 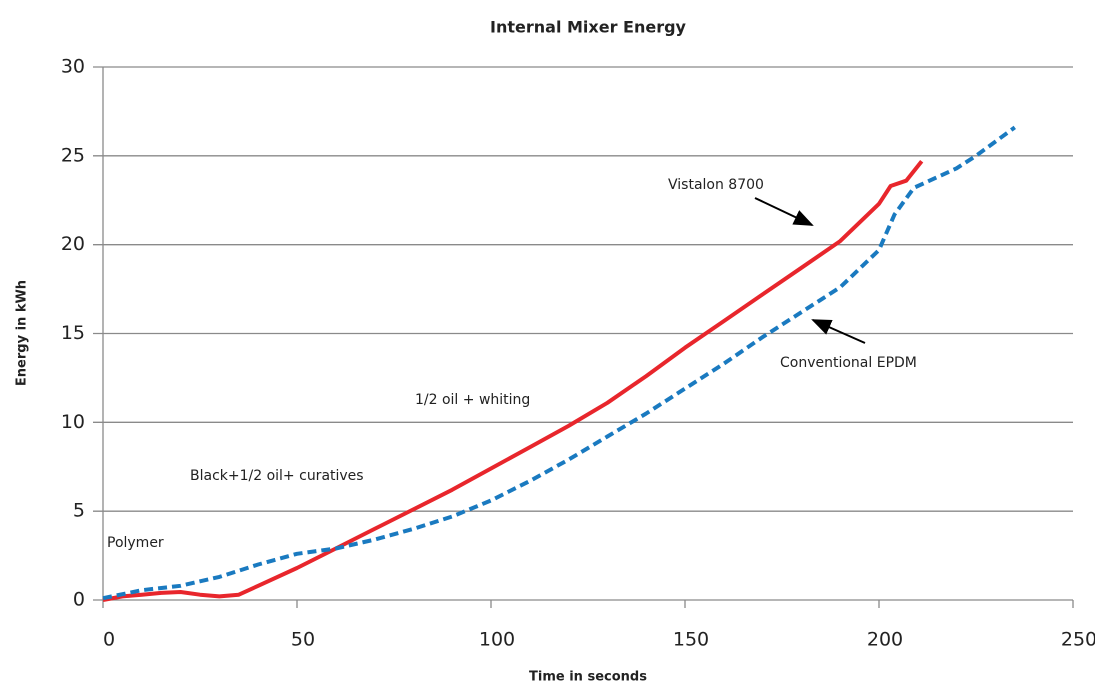 I want to click on x-tick-label: 150, so click(x=691, y=640).